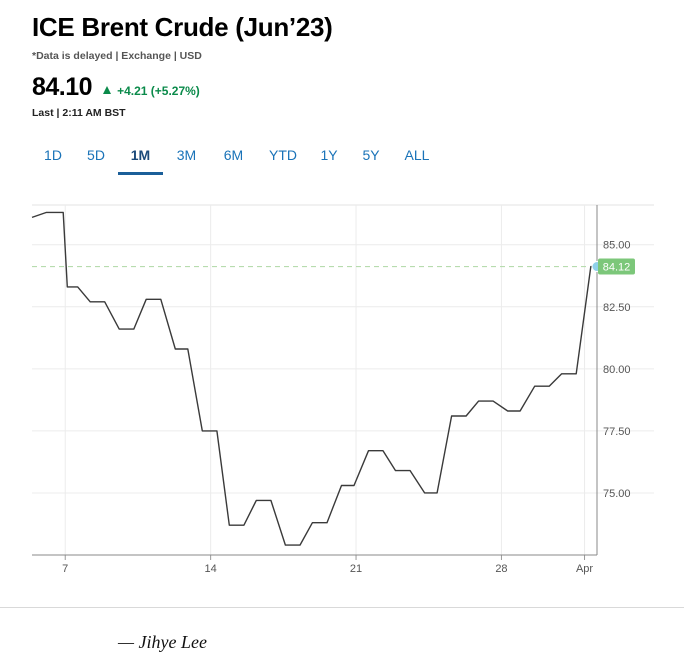  I want to click on tab-1d: 1D, so click(53, 155).